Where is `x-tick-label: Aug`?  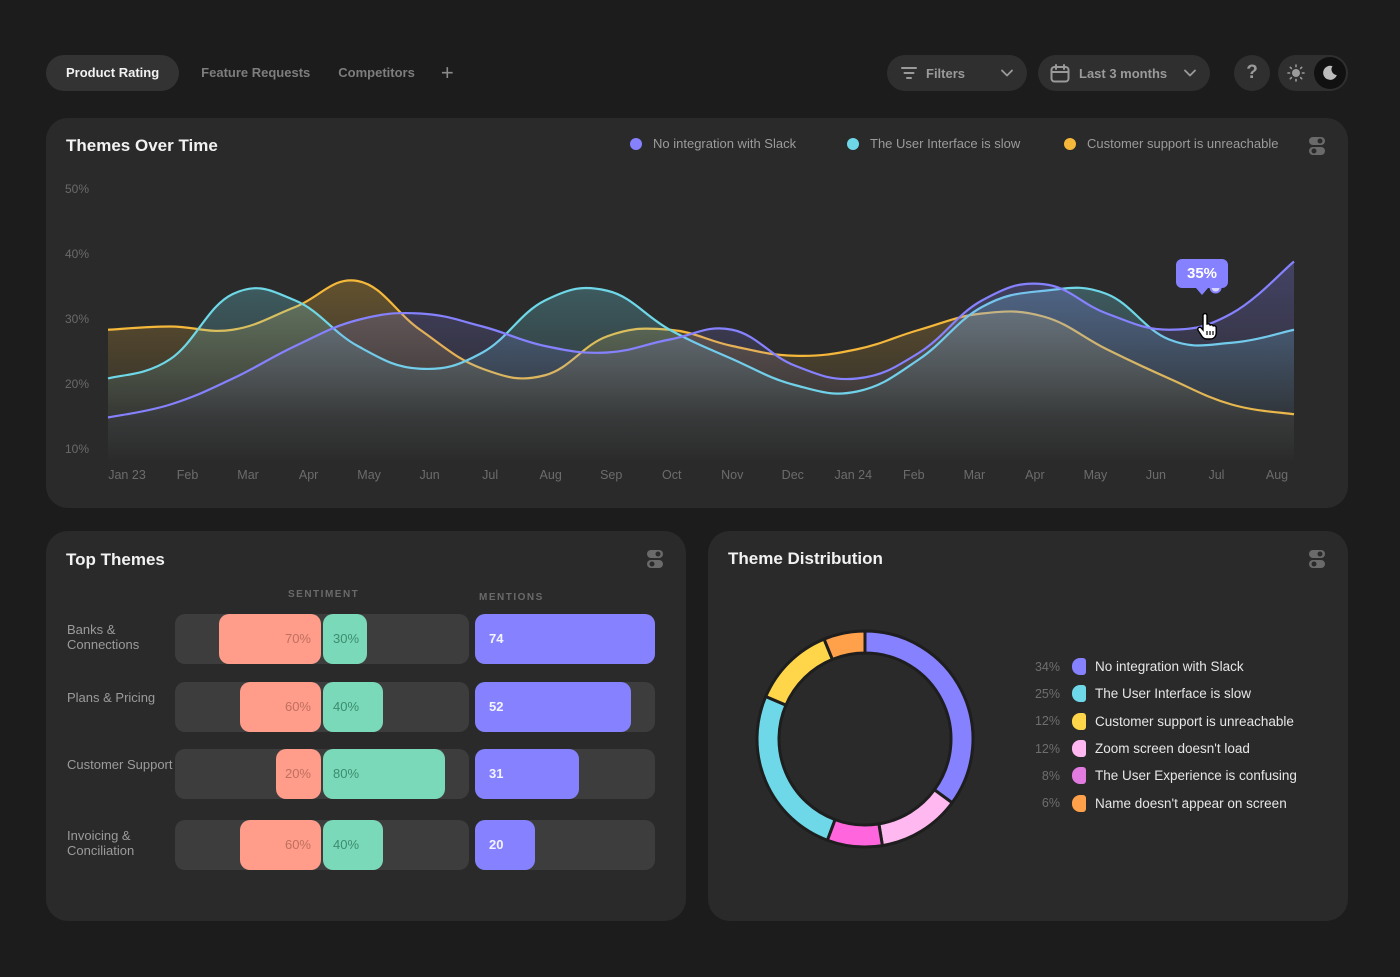 x-tick-label: Aug is located at coordinates (550, 475).